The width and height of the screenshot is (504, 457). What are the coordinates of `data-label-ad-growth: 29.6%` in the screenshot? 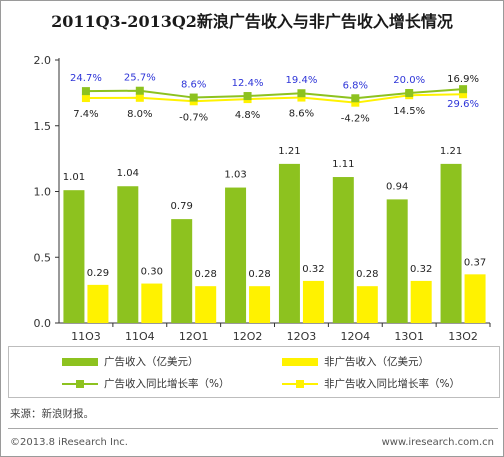 It's located at (463, 104).